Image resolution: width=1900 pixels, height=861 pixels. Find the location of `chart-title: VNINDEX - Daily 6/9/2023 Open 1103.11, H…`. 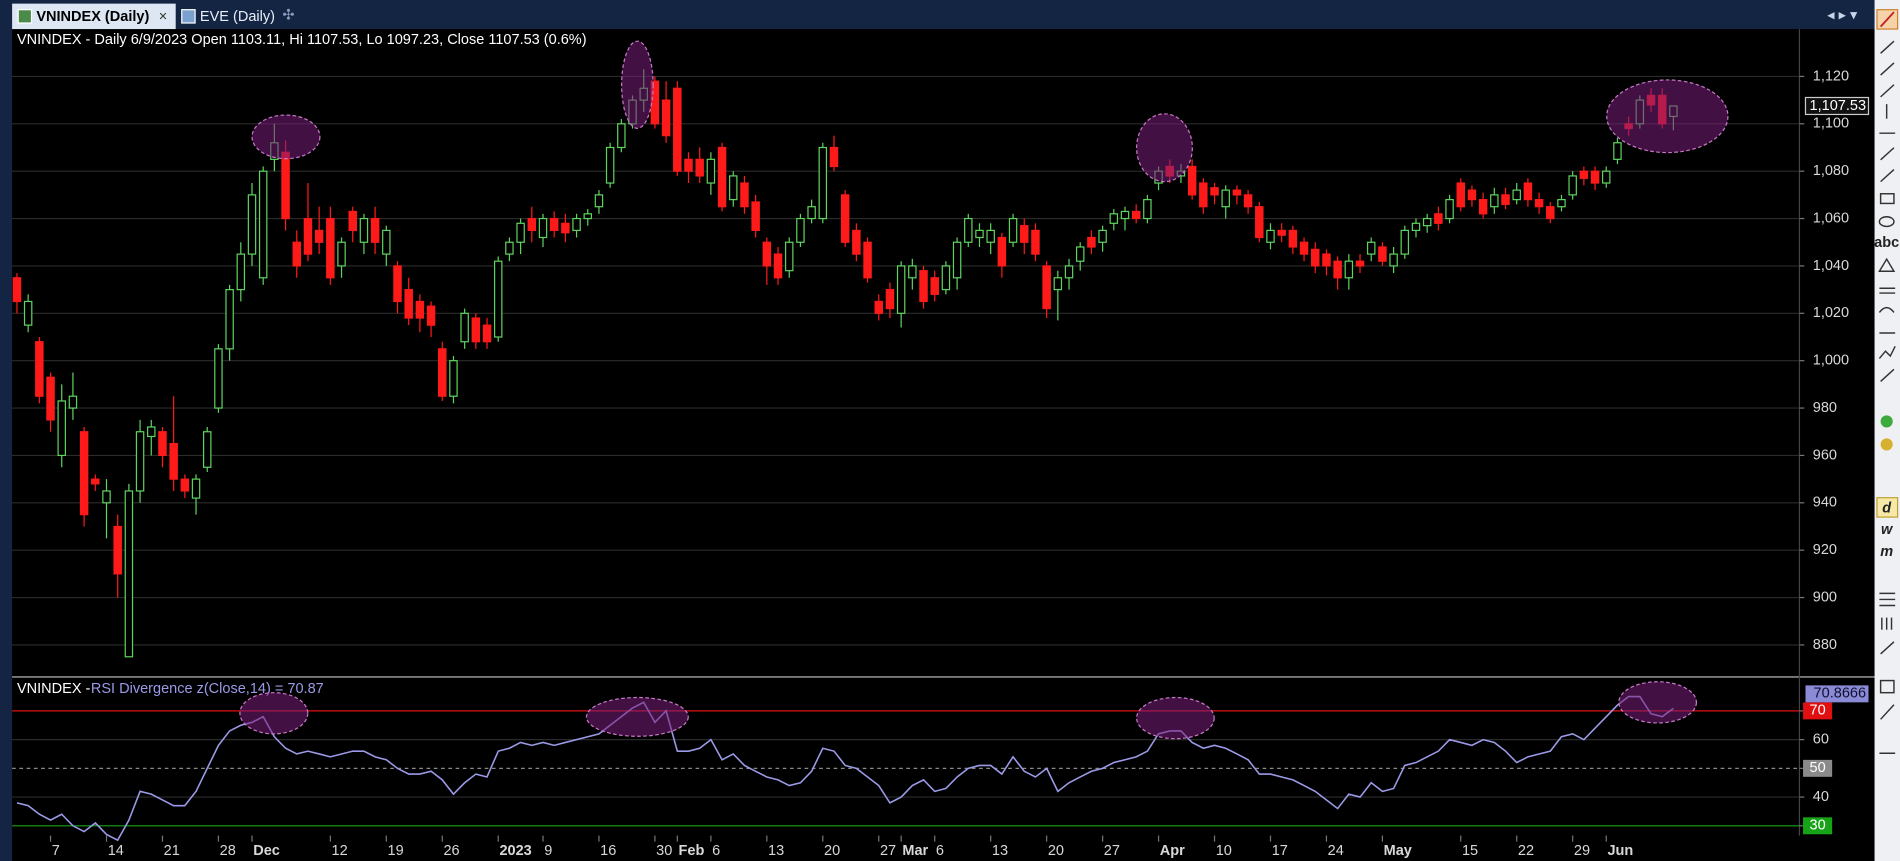

chart-title: VNINDEX - Daily 6/9/2023 Open 1103.11, H… is located at coordinates (302, 40).